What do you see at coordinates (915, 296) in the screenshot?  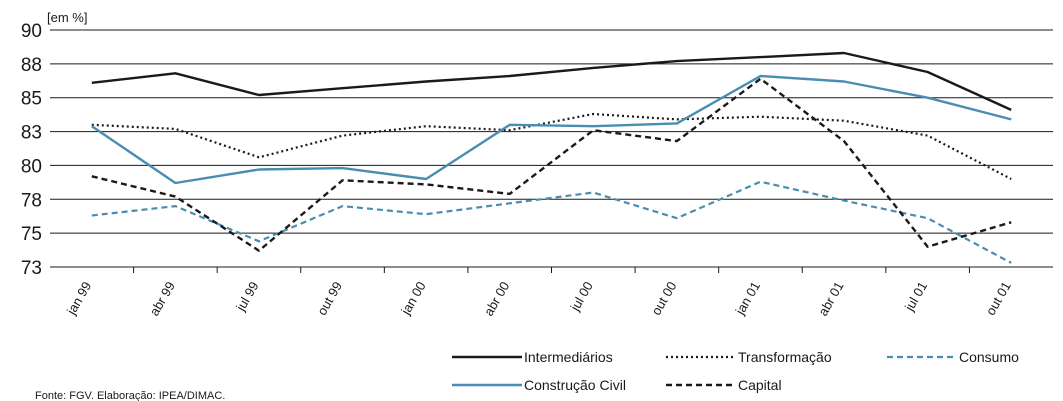 I see `x-tick-label: jul 01` at bounding box center [915, 296].